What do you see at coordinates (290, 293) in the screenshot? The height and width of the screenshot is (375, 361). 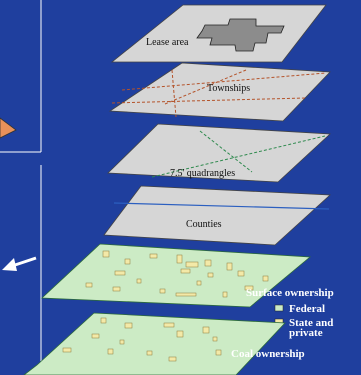 I see `surface-ownership-title: Surface ownership` at bounding box center [290, 293].